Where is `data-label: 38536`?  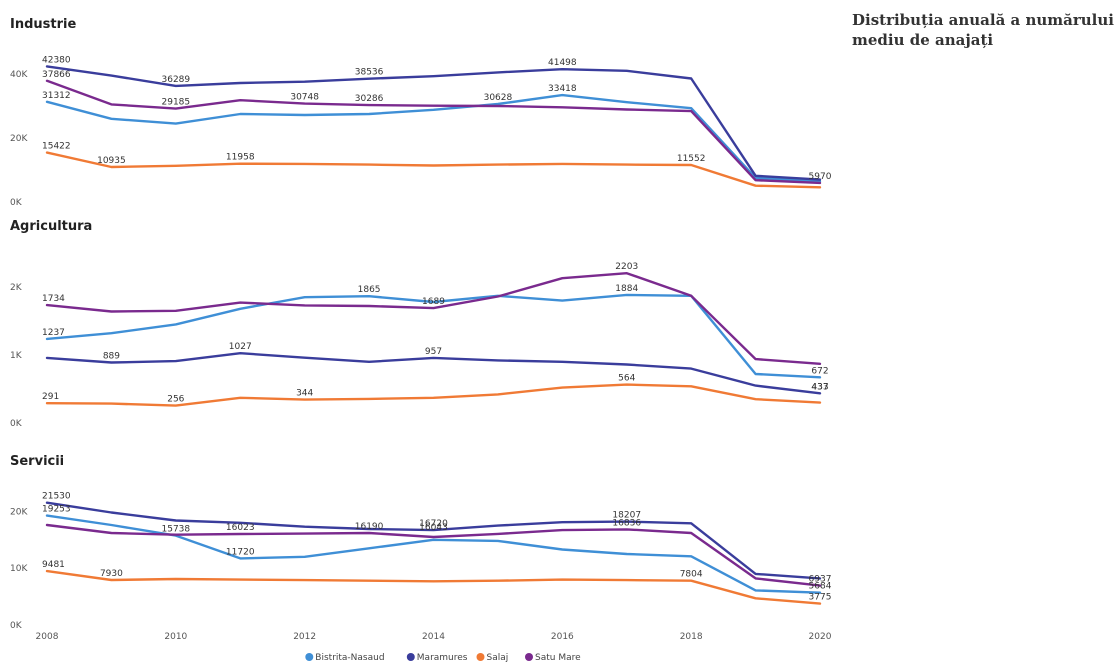
data-label: 38536 is located at coordinates (369, 73).